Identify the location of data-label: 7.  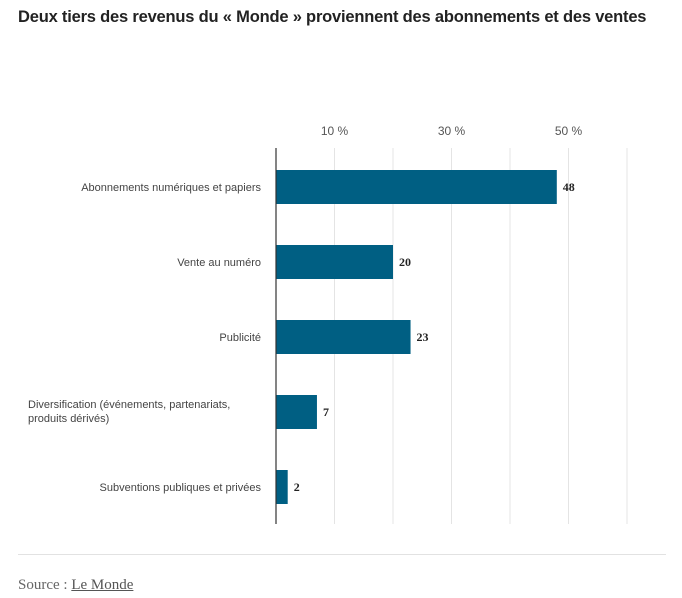
(326, 412).